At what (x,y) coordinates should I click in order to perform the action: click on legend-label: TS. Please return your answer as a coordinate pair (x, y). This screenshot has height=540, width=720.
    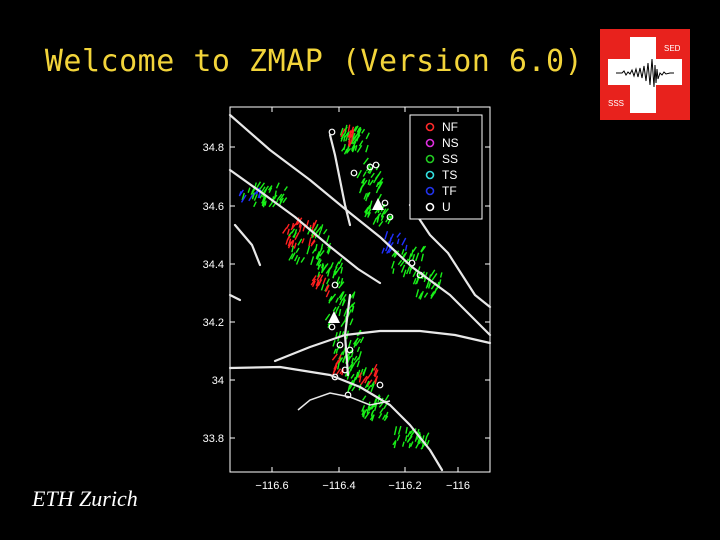
    Looking at the image, I should click on (449, 175).